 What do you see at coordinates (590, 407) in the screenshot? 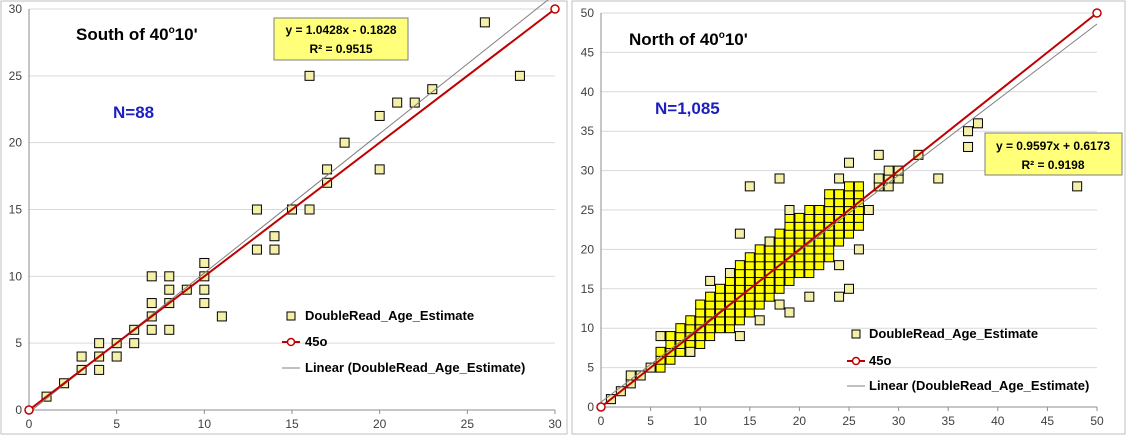
I see `chart-north-y-tick-label: 0` at bounding box center [590, 407].